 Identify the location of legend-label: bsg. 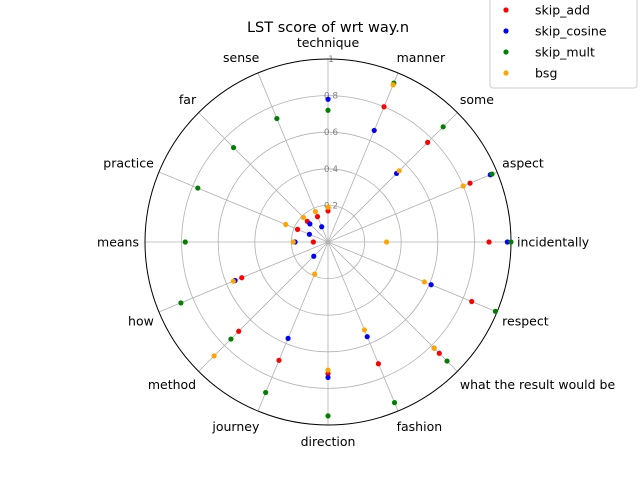
(546, 73).